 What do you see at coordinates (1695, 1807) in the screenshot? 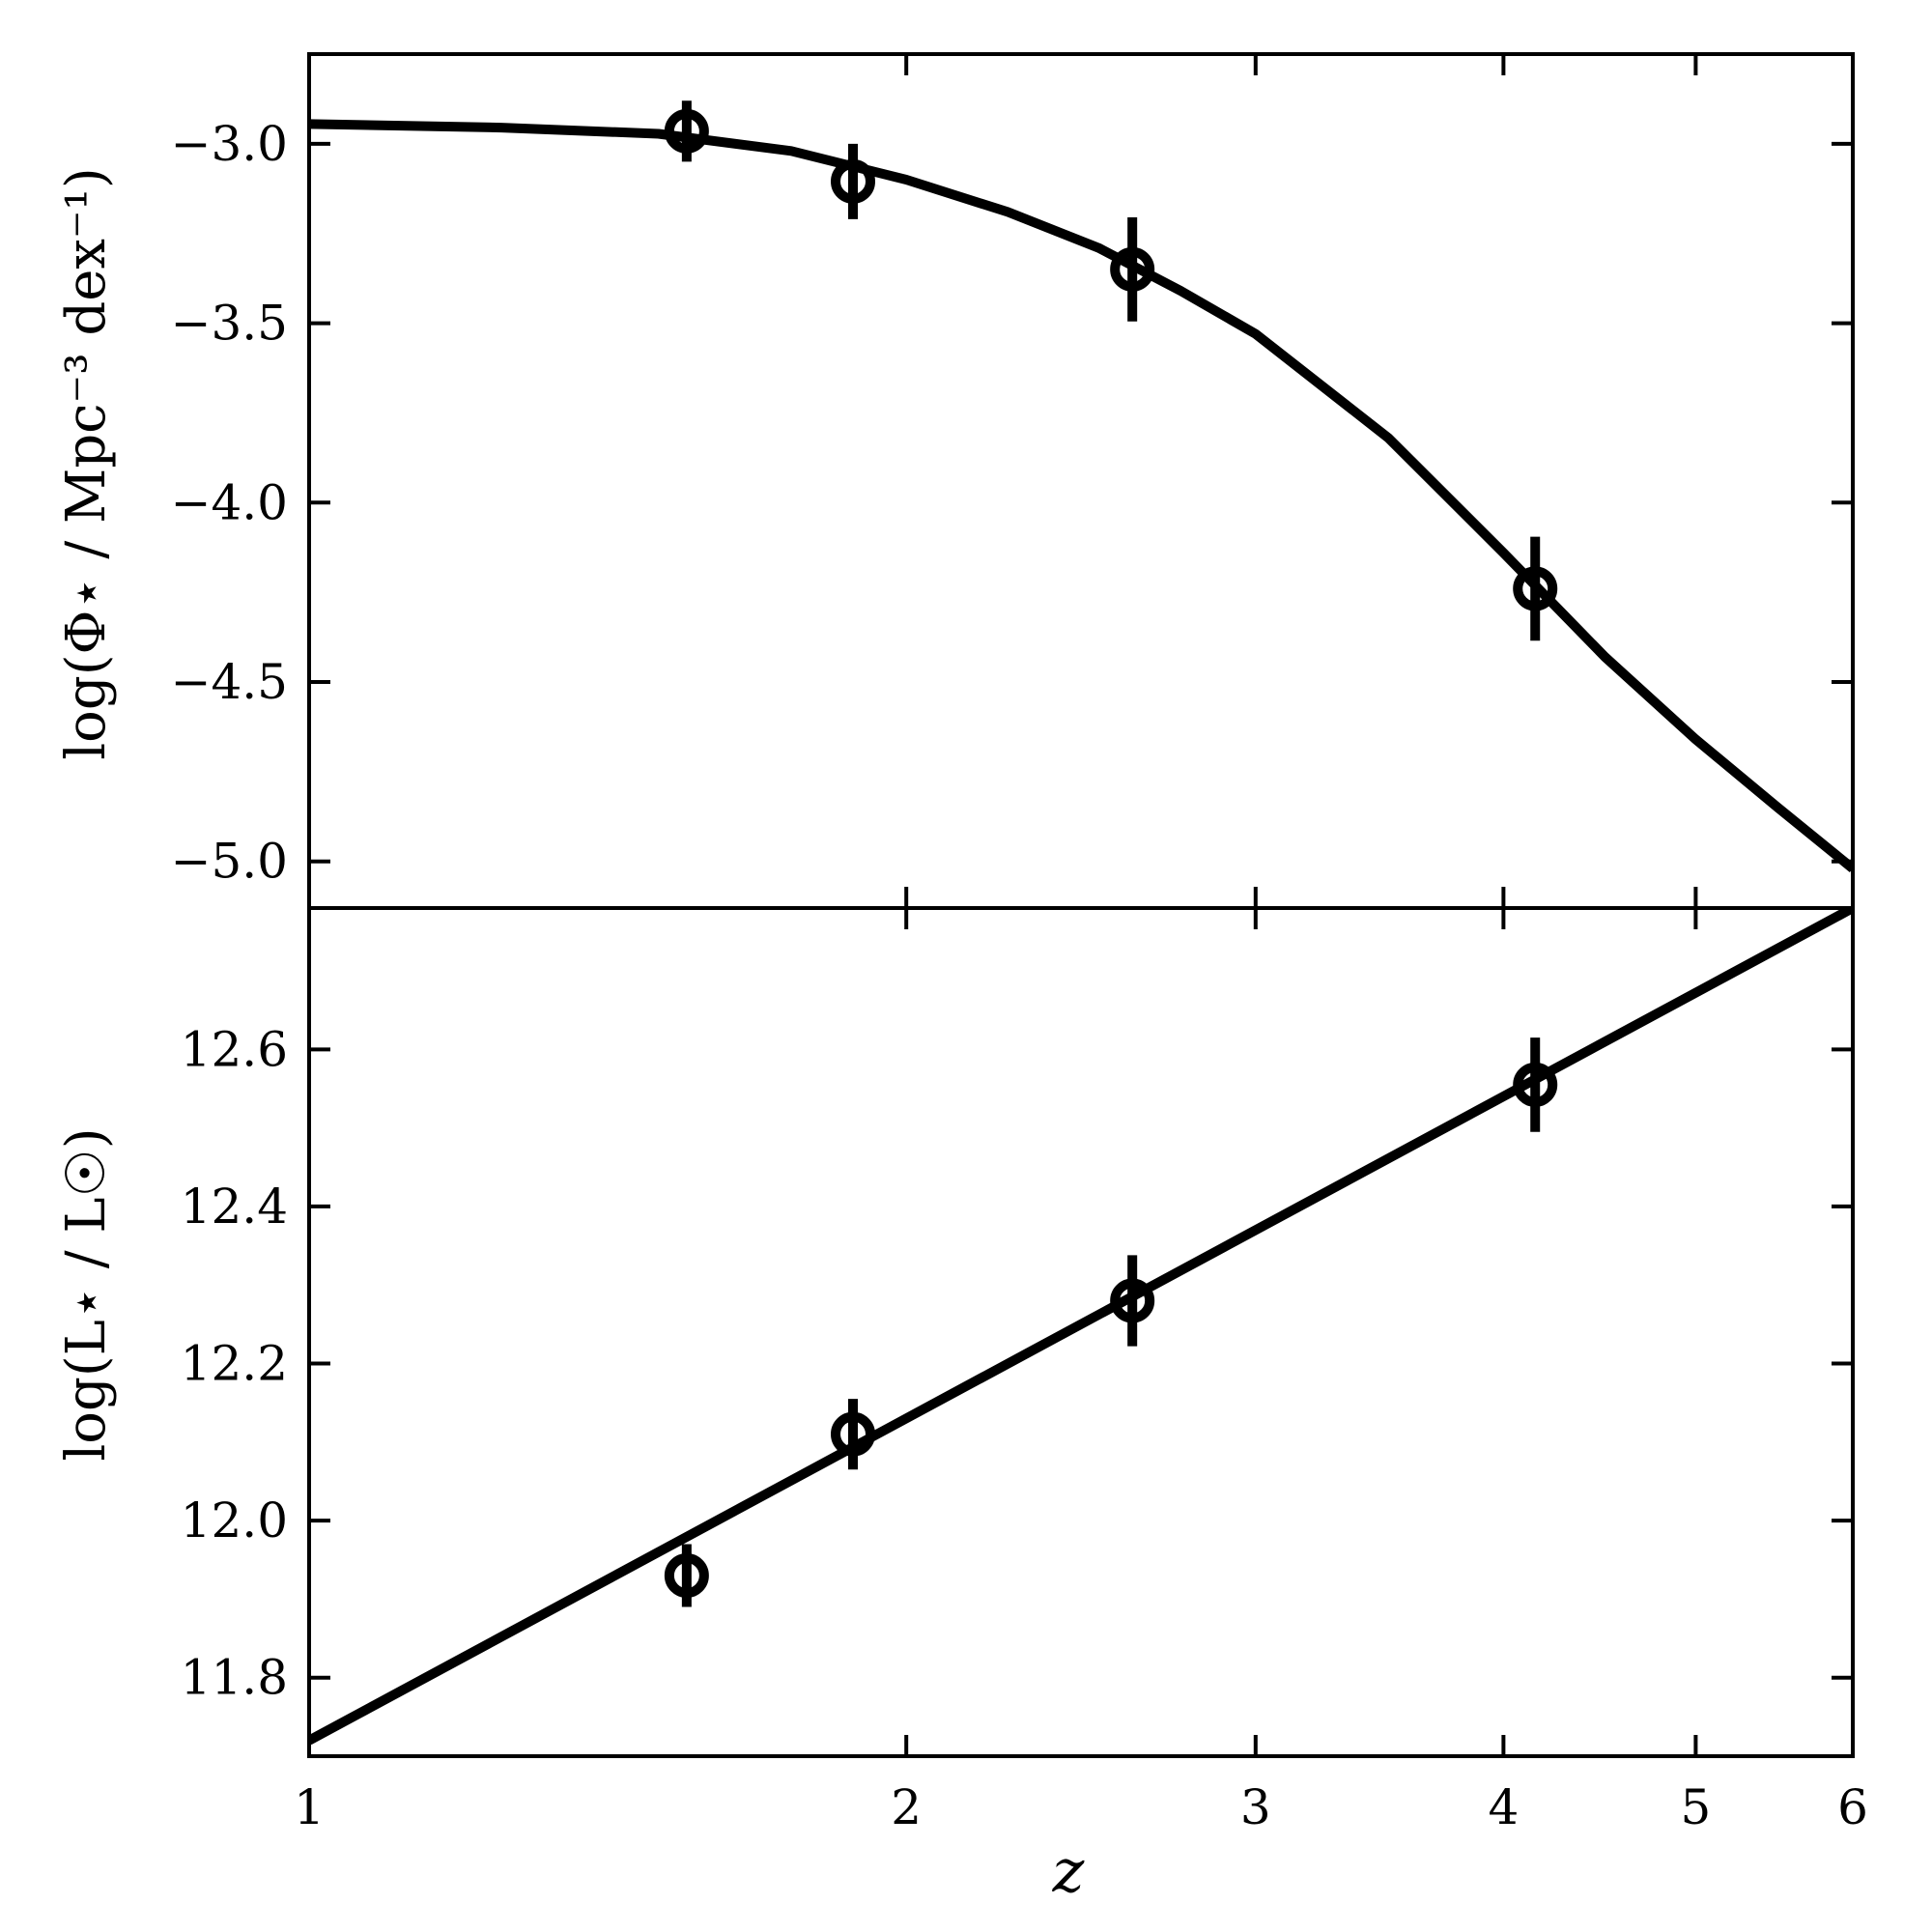
I see `x-tick-label: 5` at bounding box center [1695, 1807].